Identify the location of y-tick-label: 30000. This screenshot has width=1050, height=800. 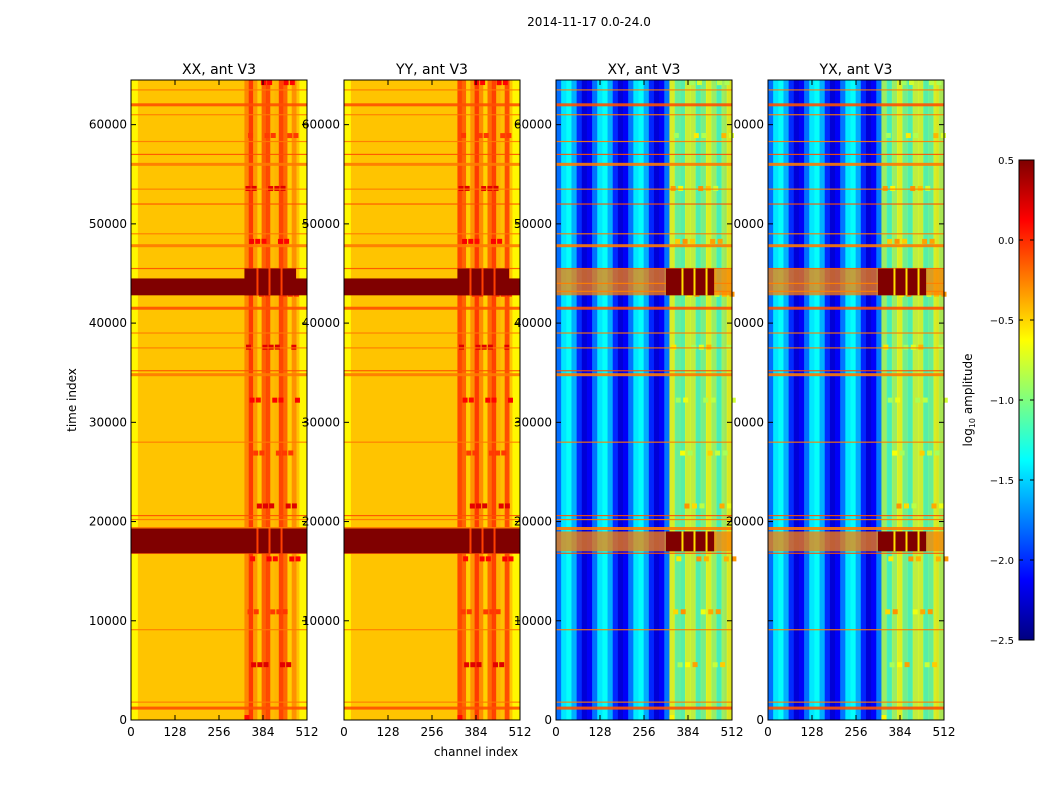
(108, 422).